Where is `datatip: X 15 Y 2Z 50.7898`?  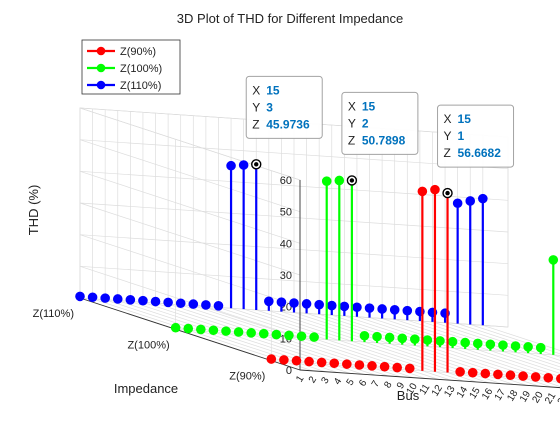 datatip: X 15 Y 2Z 50.7898 is located at coordinates (380, 138).